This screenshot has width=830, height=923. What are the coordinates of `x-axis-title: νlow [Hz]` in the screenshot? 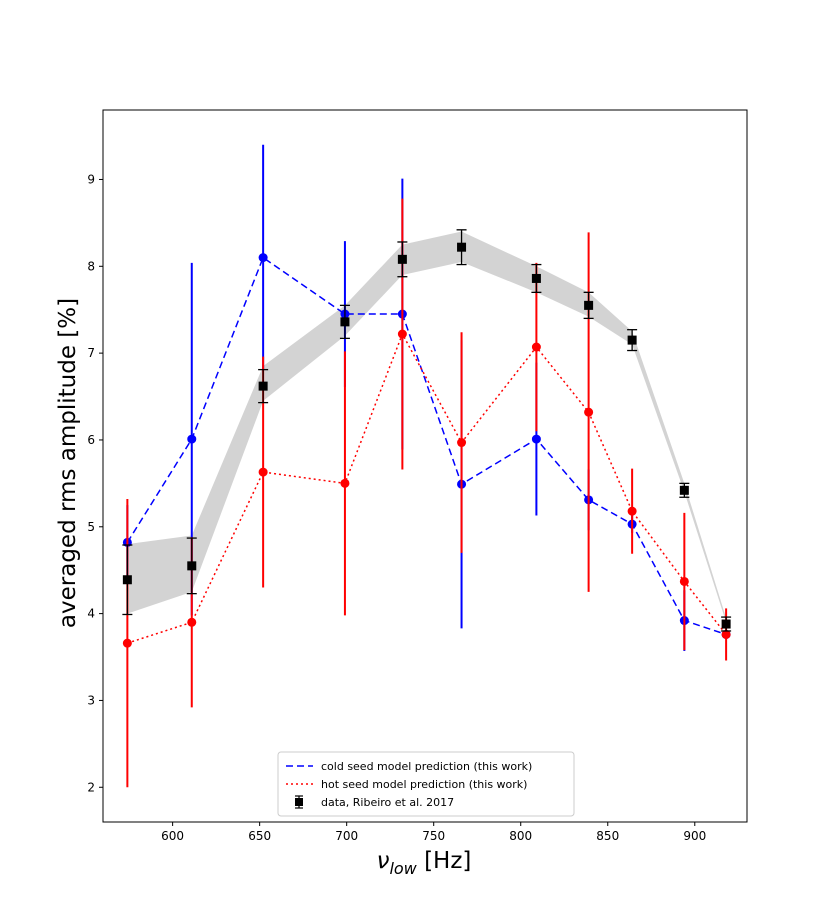 It's located at (424, 863).